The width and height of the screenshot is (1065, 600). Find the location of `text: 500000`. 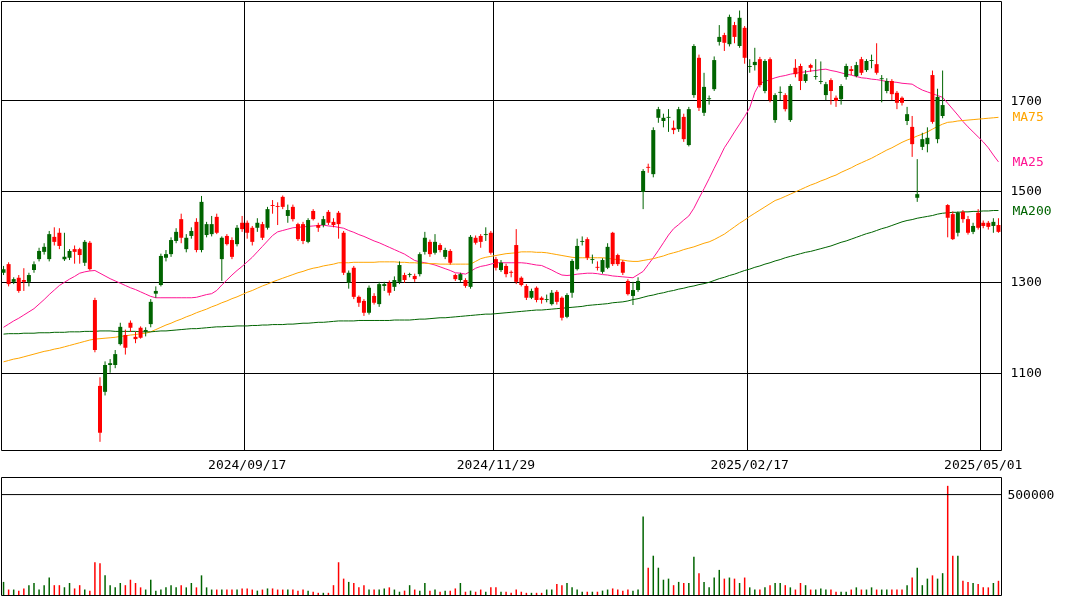

text: 500000 is located at coordinates (1031, 494).